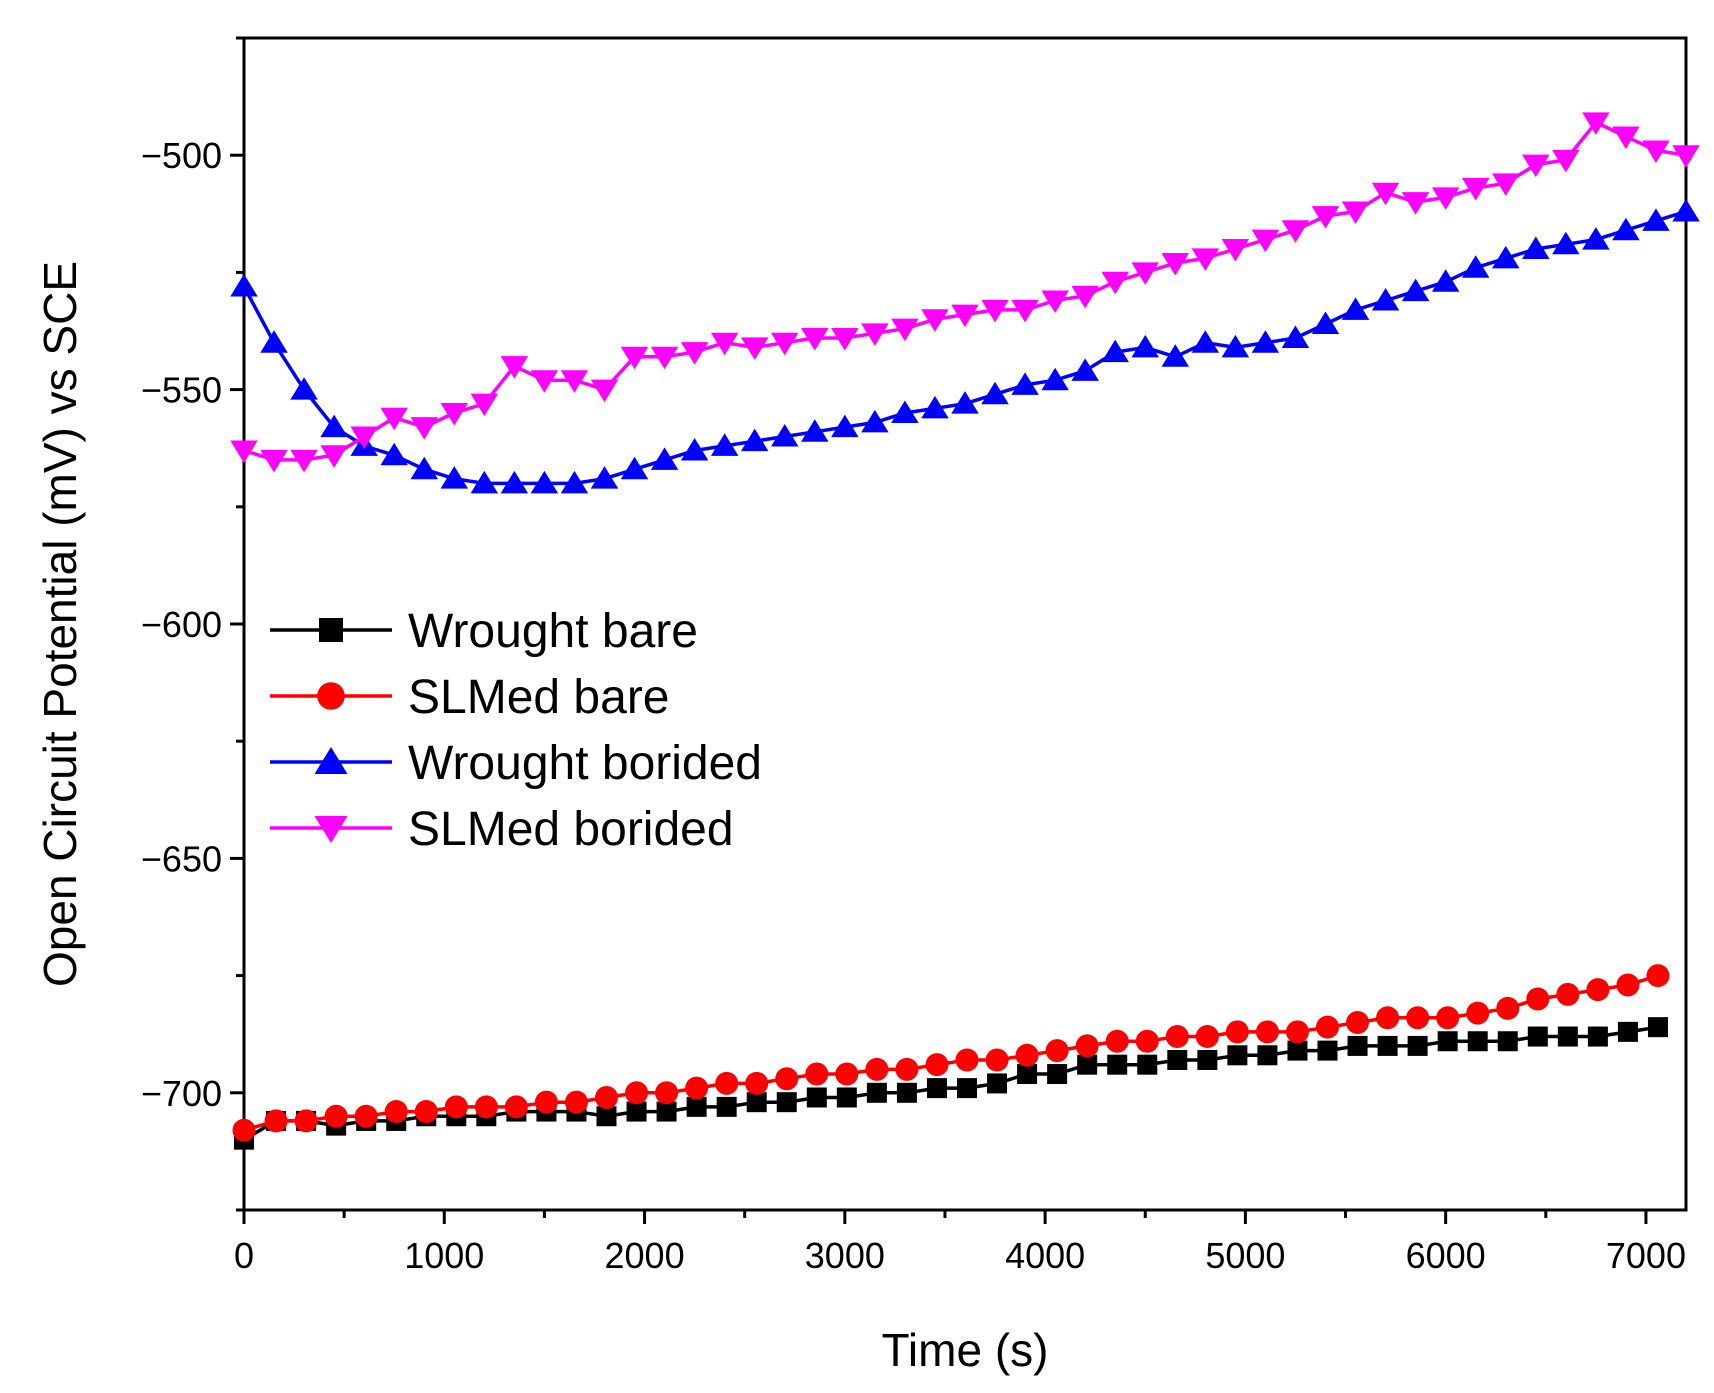  I want to click on x-tick-label: 0, so click(244, 1255).